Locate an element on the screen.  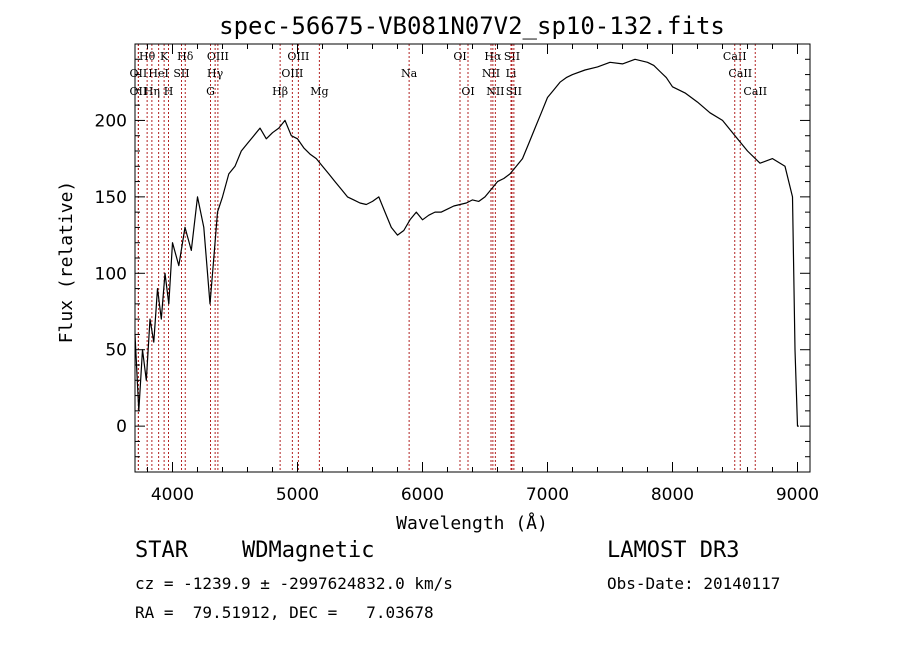
line-label-25: CaII is located at coordinates (735, 56).